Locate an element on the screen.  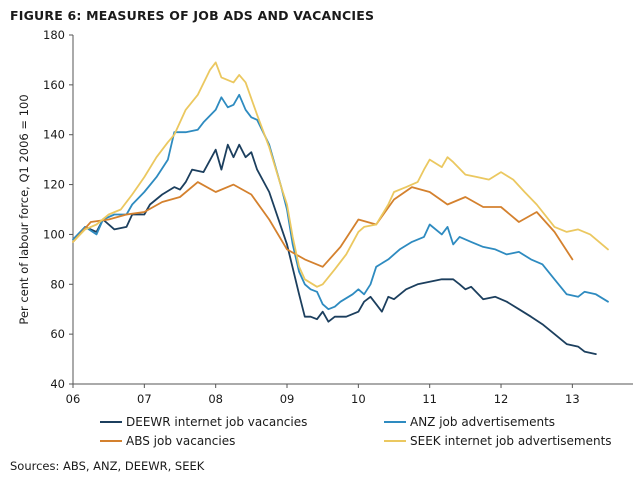
x-tick-label: 09 is located at coordinates (287, 399).